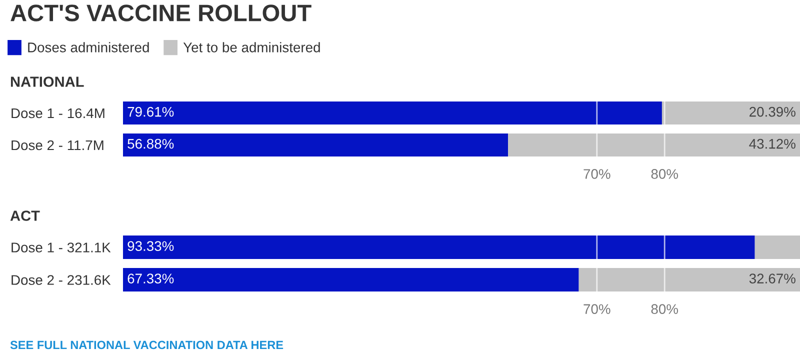 The image size is (800, 357). What do you see at coordinates (151, 279) in the screenshot?
I see `data-label: 67.33%` at bounding box center [151, 279].